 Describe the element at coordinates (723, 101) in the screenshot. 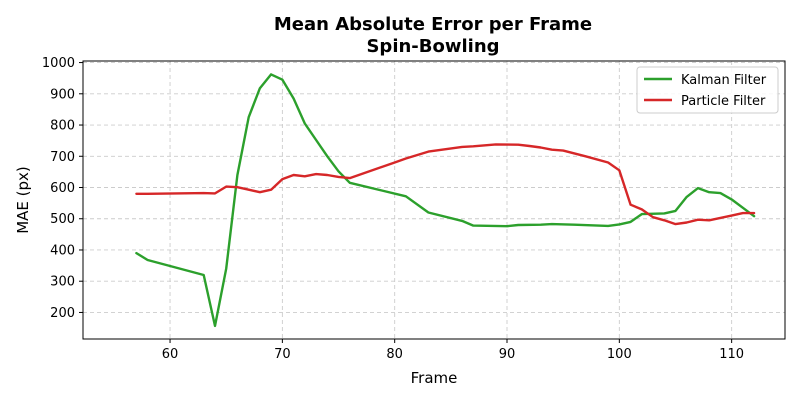

I see `legend-label-particle-filter: Particle Filter` at that location.